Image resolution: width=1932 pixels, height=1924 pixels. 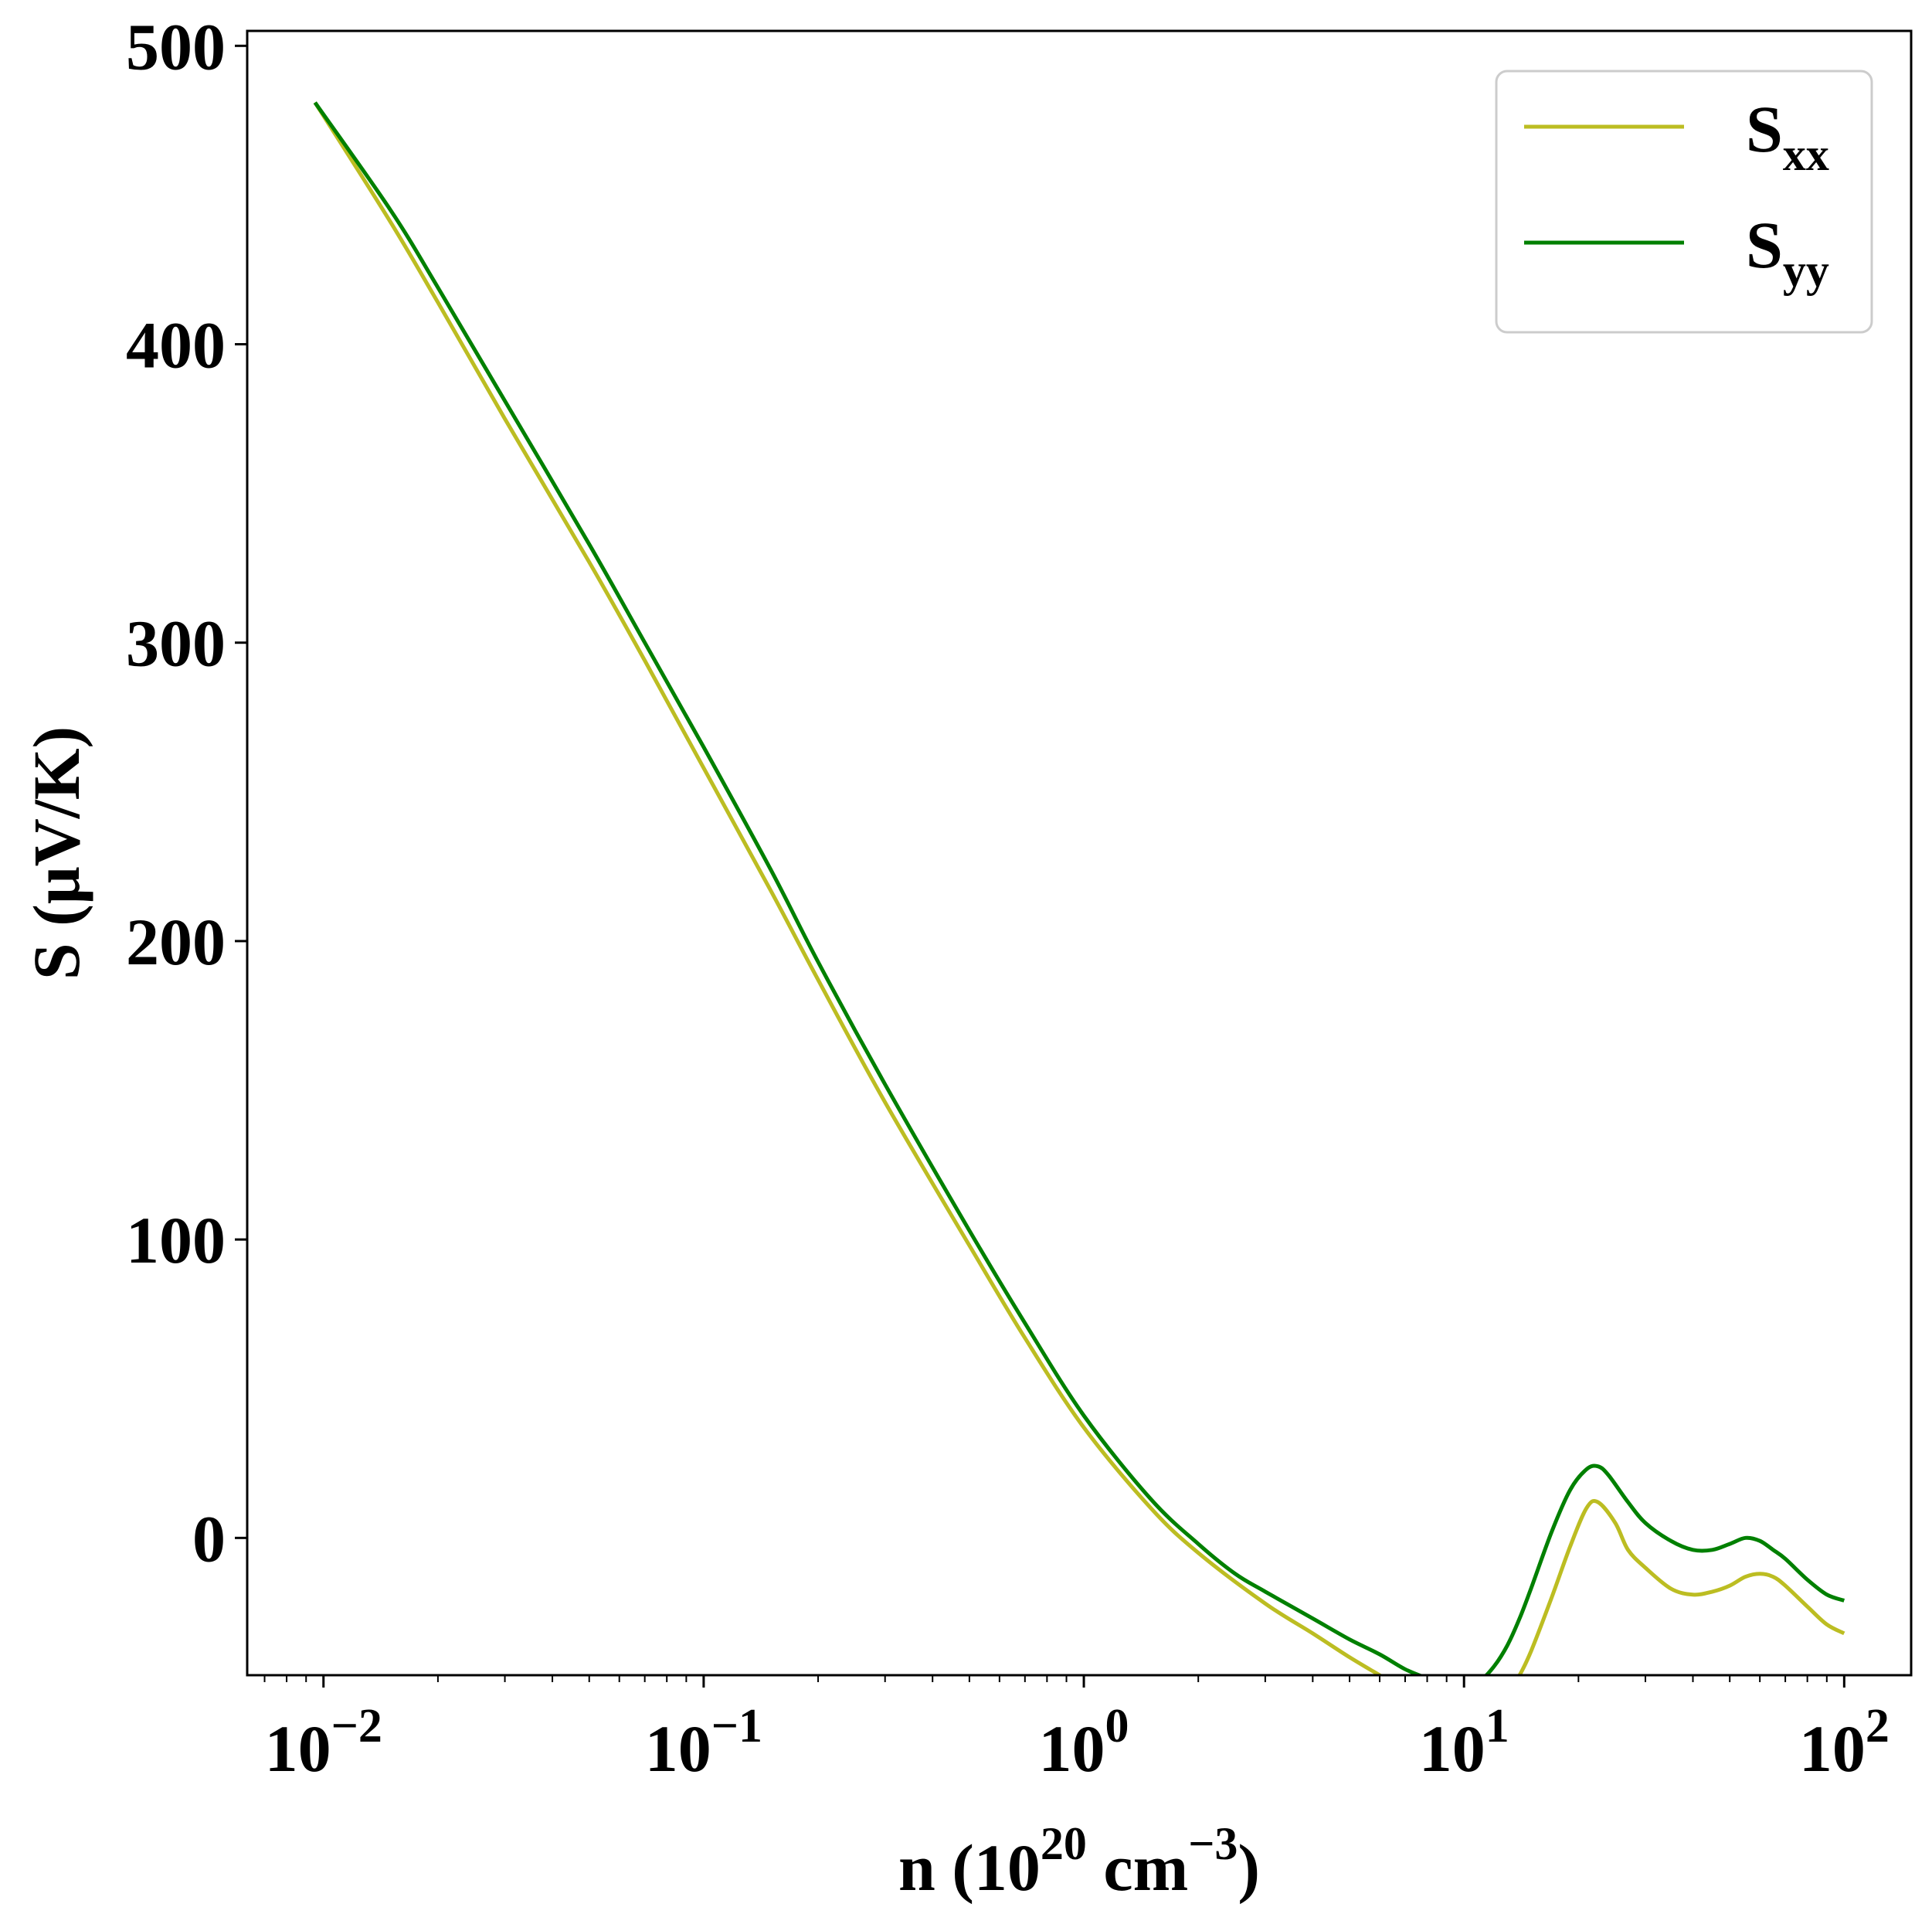 What do you see at coordinates (970, 1868) in the screenshot?
I see `x-axis-label-prefix: n (10` at bounding box center [970, 1868].